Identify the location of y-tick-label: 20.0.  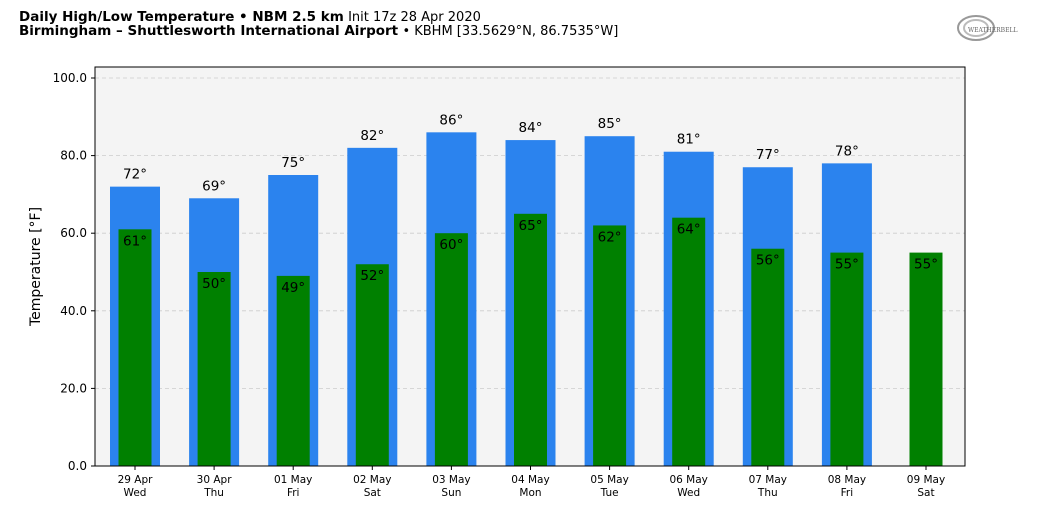
(73, 388).